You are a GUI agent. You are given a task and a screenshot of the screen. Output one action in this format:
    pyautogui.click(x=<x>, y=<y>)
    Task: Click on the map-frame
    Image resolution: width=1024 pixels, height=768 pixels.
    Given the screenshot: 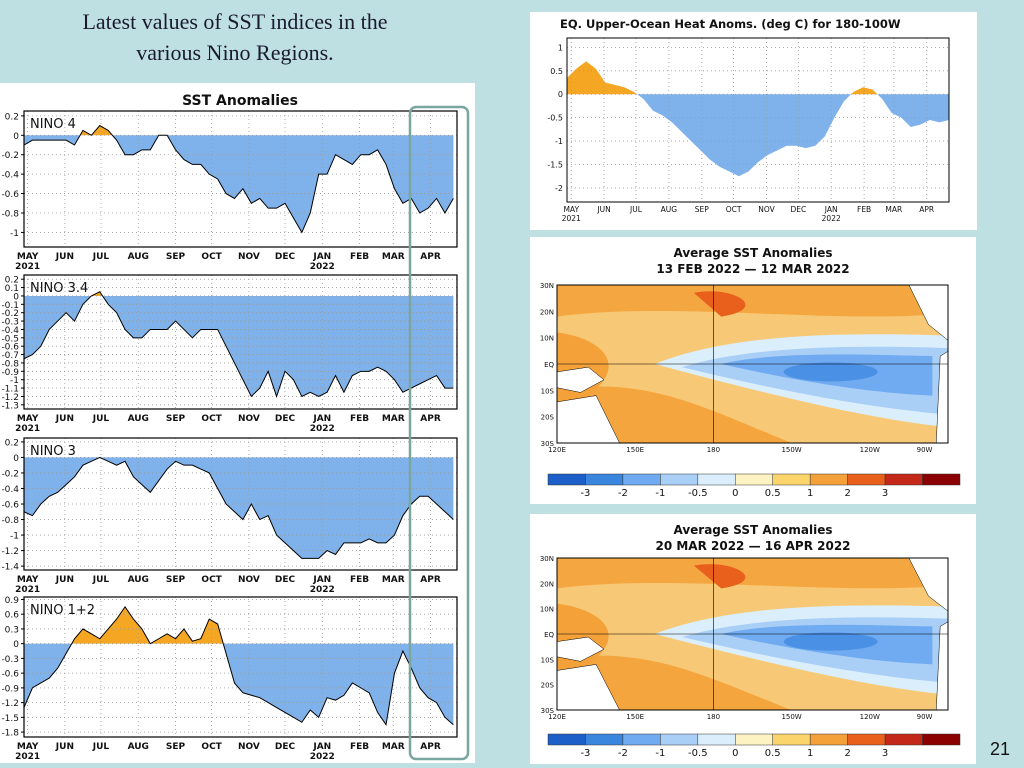 What is the action you would take?
    pyautogui.click(x=752, y=364)
    